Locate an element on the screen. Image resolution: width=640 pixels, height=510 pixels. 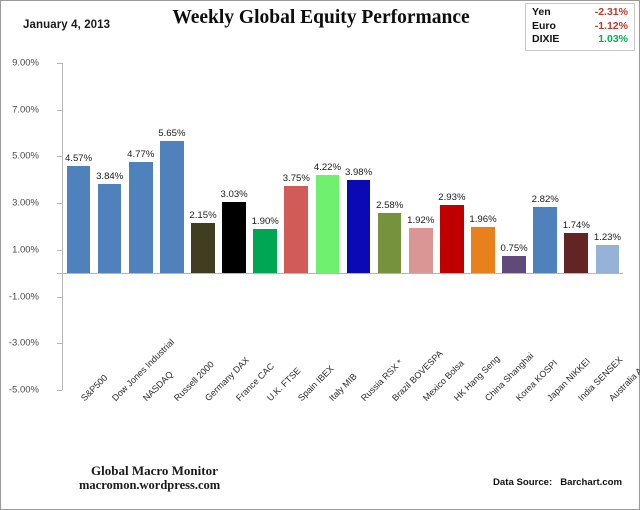
bar-slot: 4.22% is located at coordinates (327, 226).